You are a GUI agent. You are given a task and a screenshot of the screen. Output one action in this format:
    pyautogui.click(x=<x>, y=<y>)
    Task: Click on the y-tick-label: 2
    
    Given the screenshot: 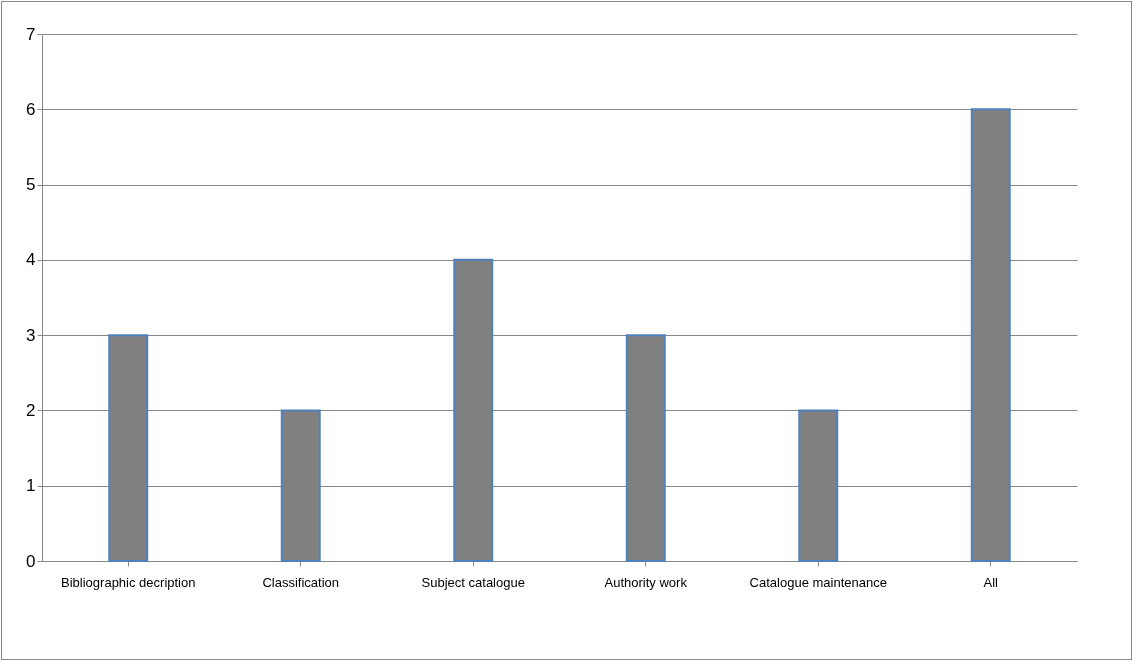 What is the action you would take?
    pyautogui.click(x=31, y=410)
    